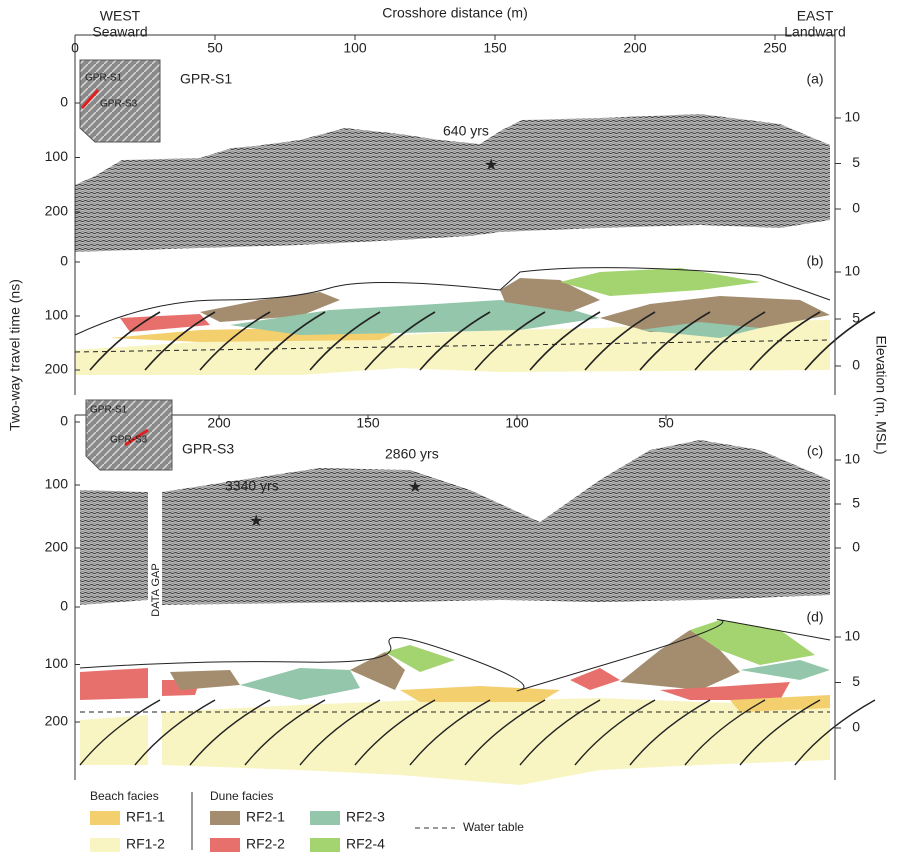  Describe the element at coordinates (265, 817) in the screenshot. I see `legend-label: RF2-1` at that location.